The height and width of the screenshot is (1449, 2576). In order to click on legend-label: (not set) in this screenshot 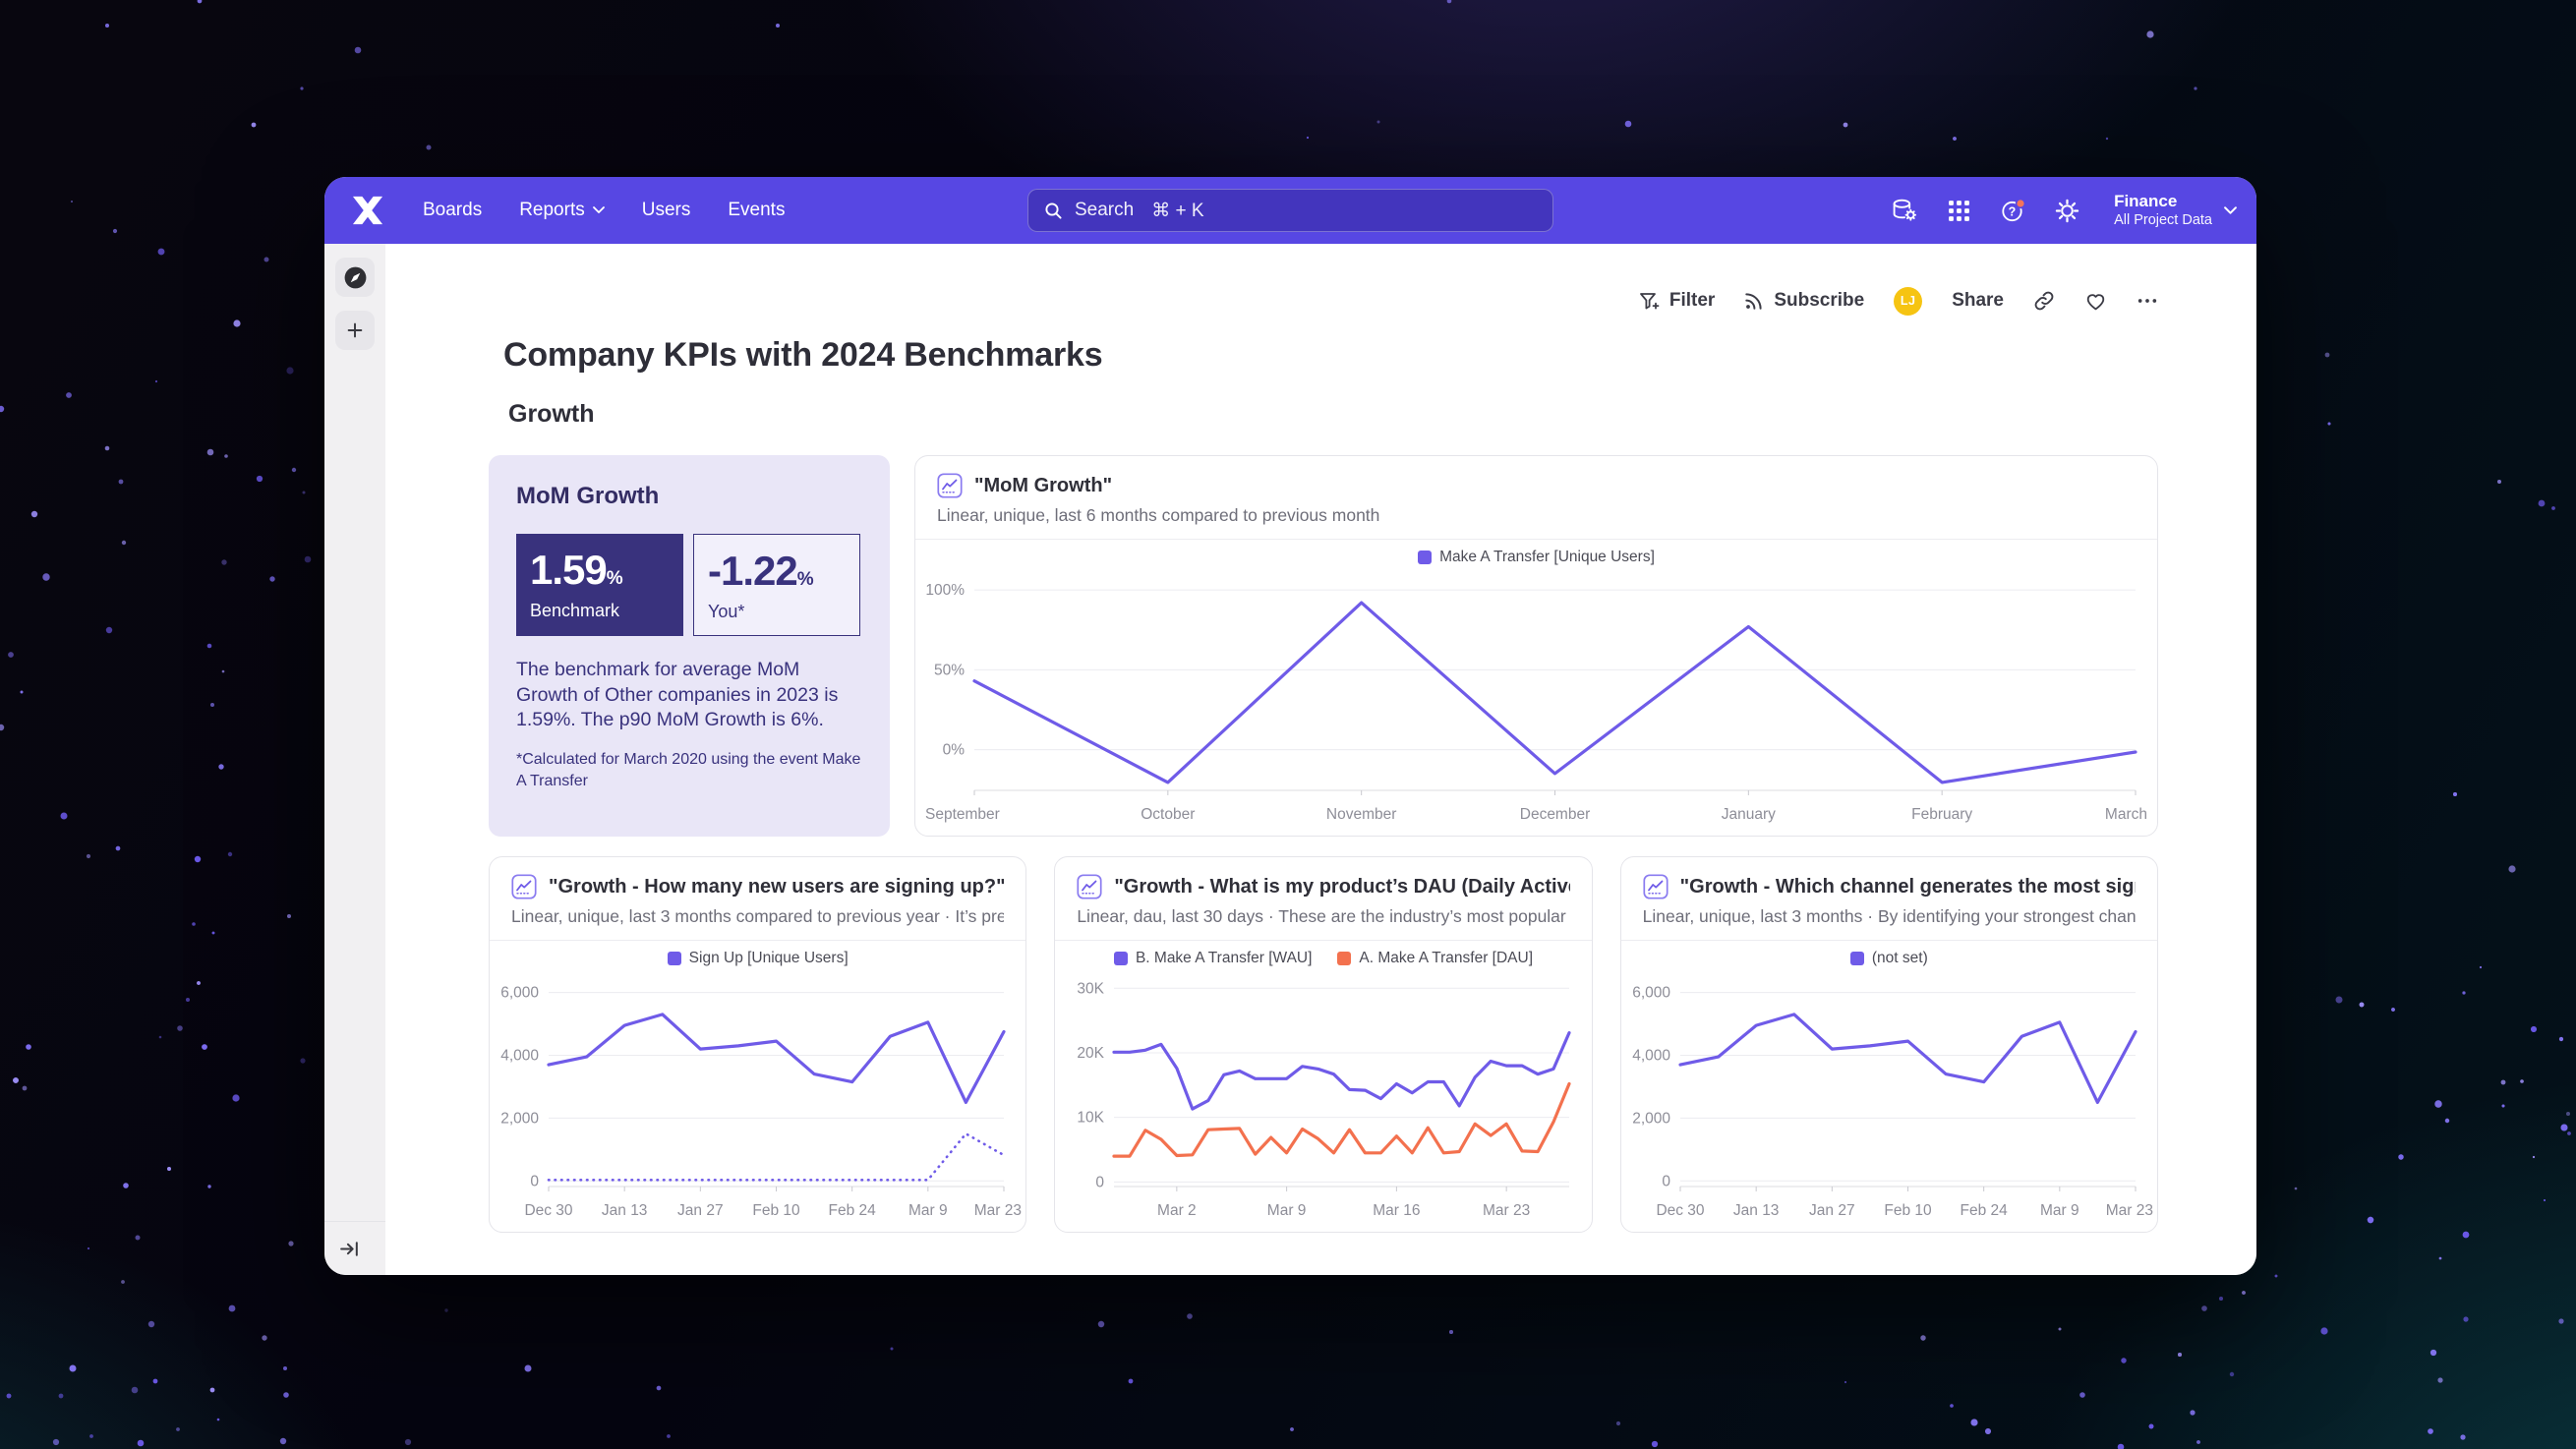, I will do `click(1899, 958)`.